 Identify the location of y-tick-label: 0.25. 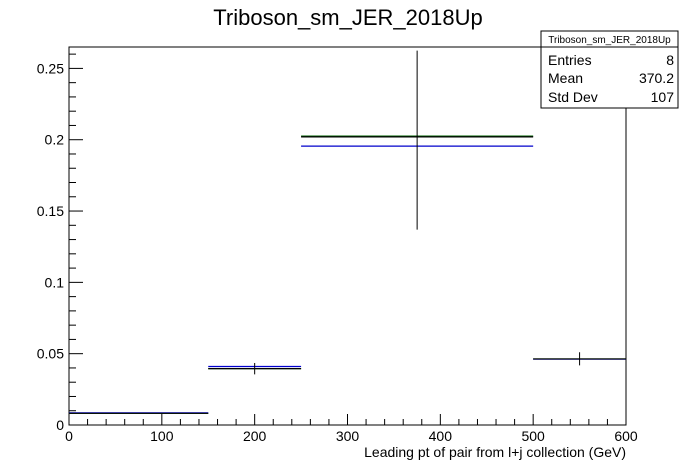
(50, 68).